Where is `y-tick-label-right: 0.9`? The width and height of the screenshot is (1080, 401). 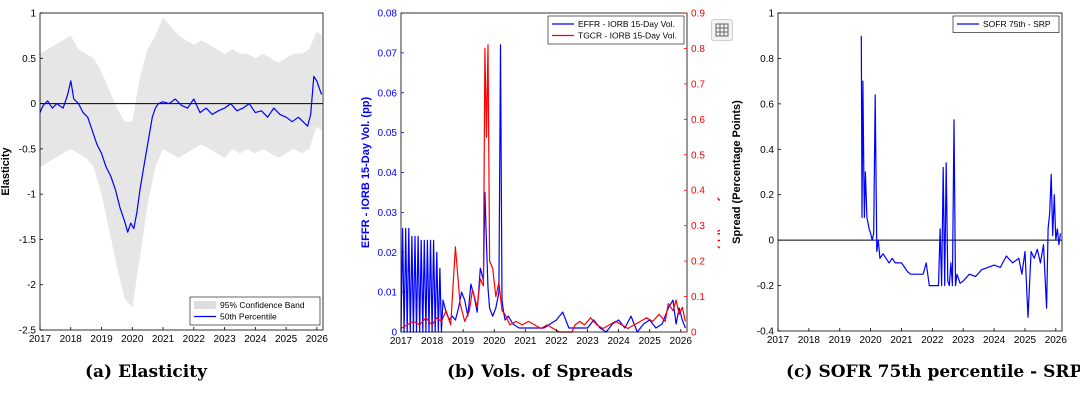
y-tick-label-right: 0.9 is located at coordinates (698, 14).